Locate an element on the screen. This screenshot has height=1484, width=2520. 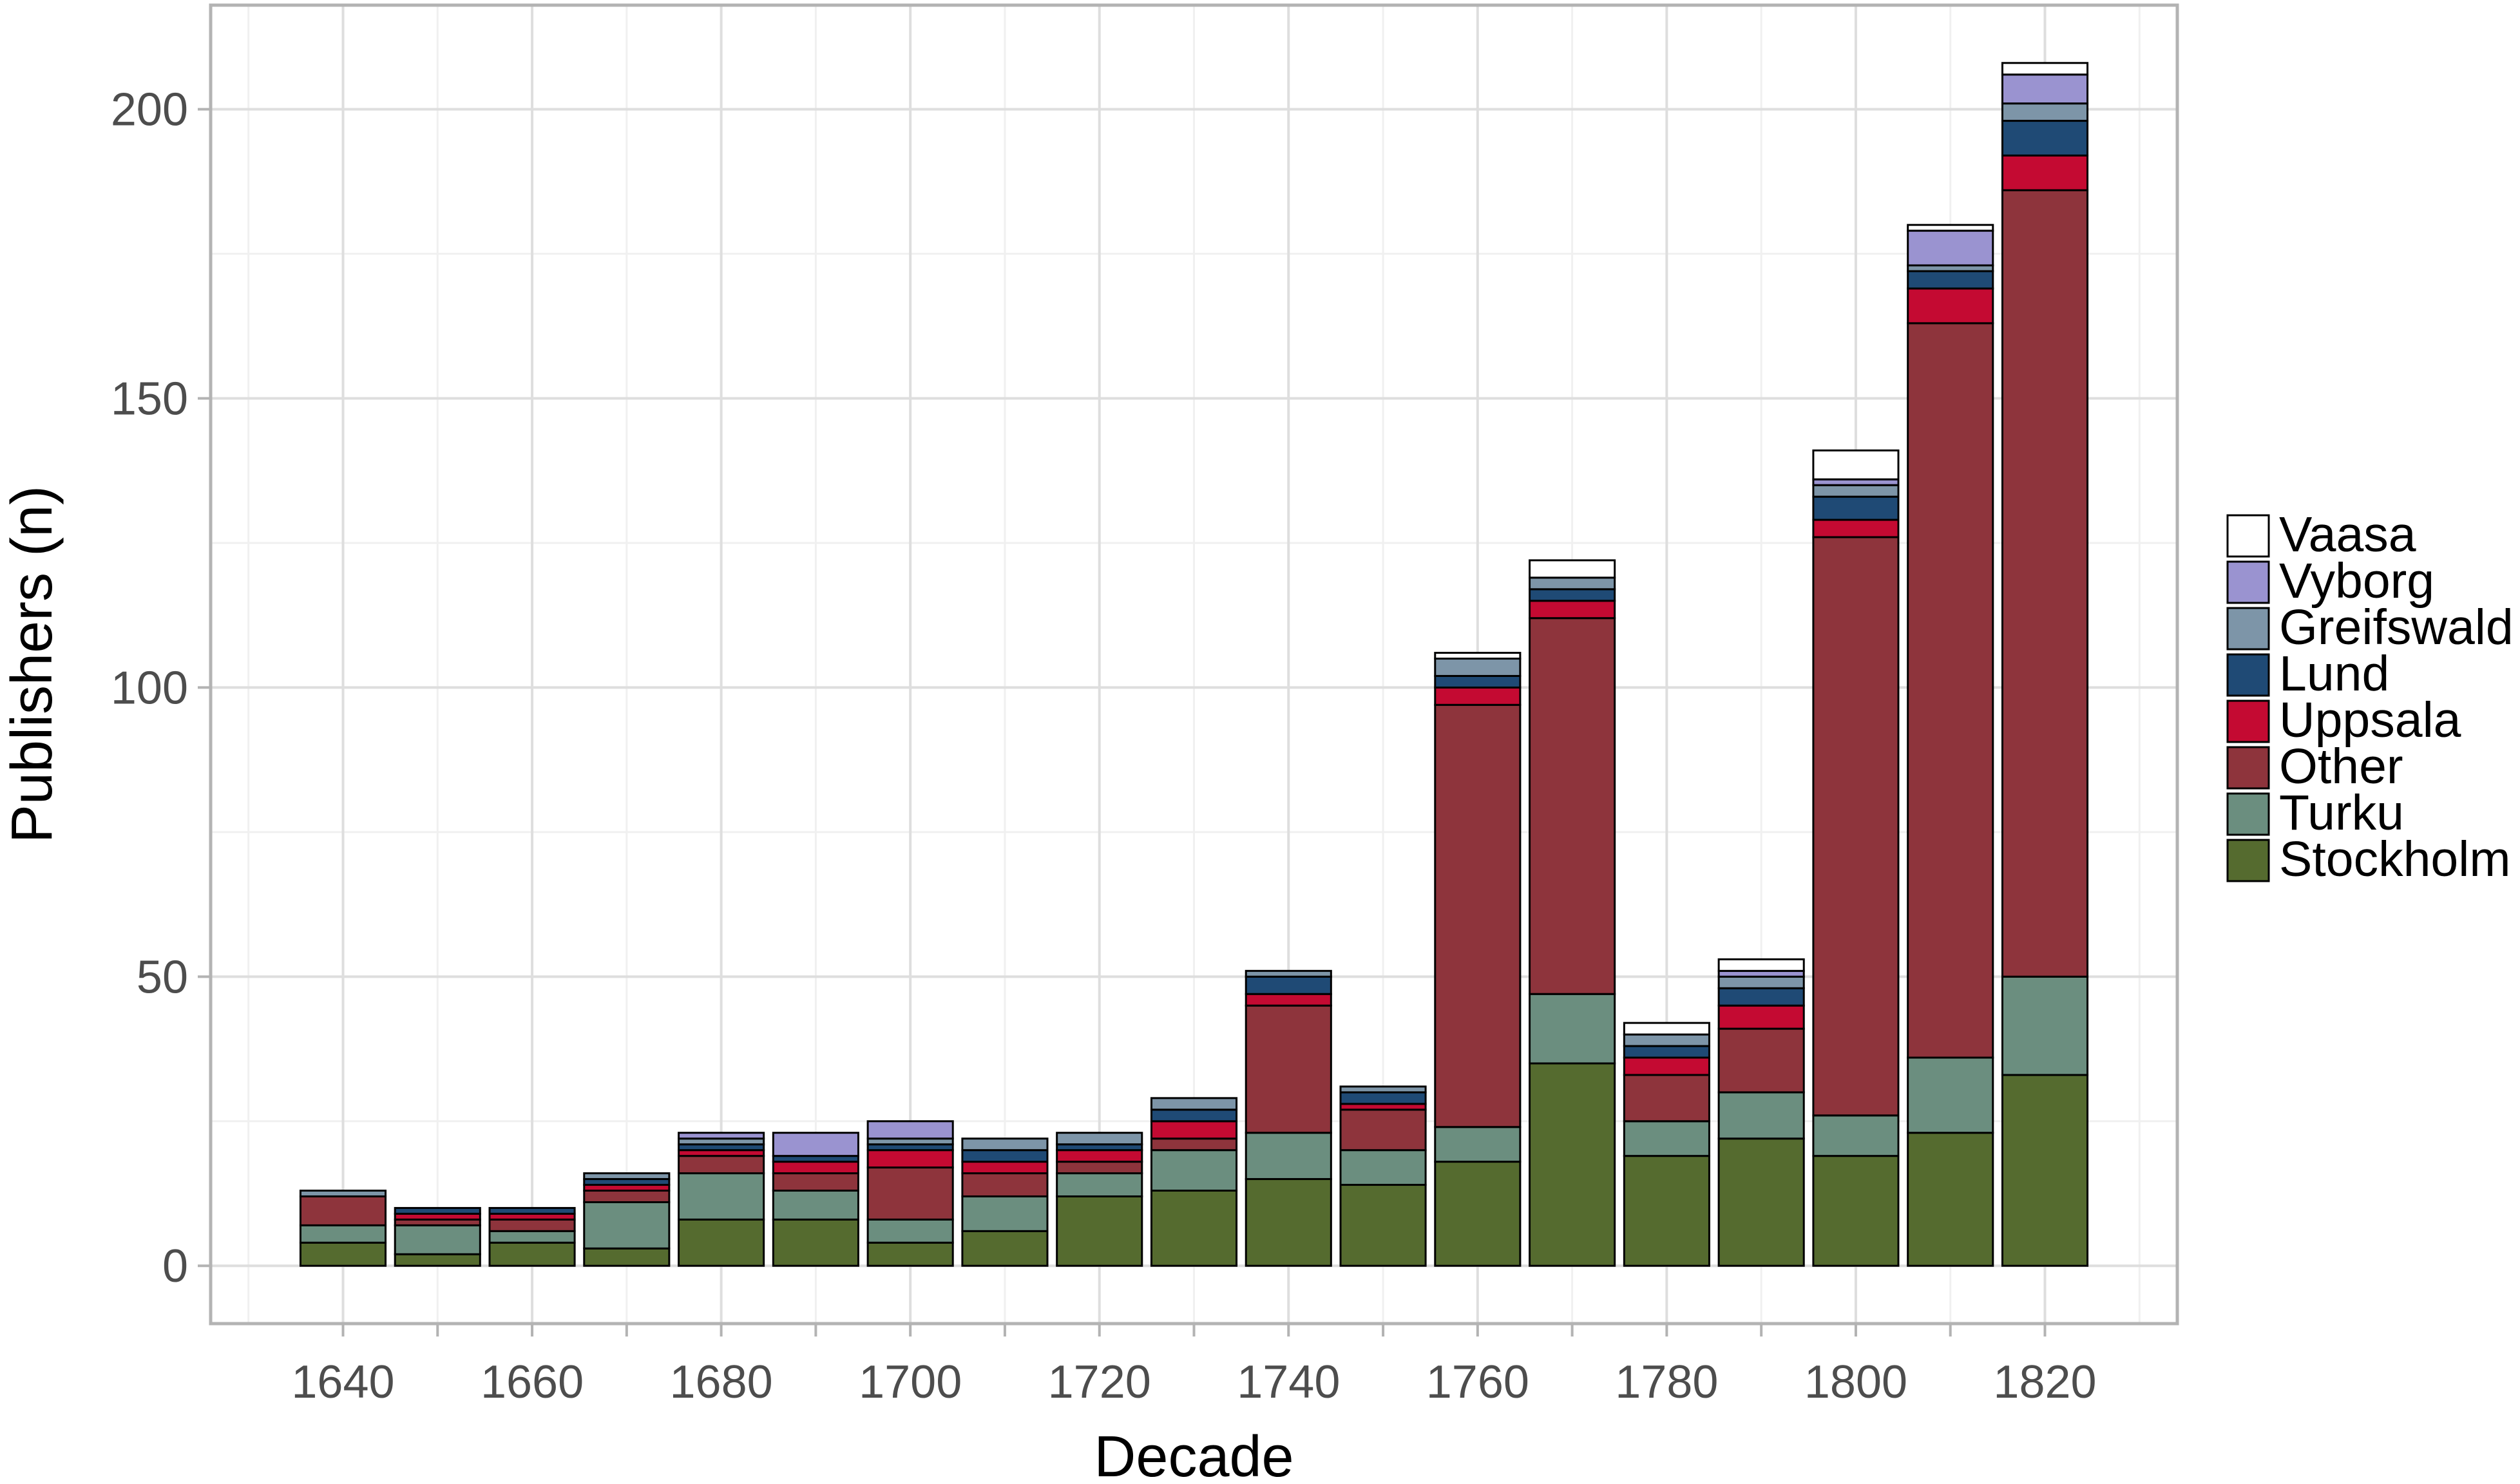
legend-label-other: Other is located at coordinates (2341, 766).